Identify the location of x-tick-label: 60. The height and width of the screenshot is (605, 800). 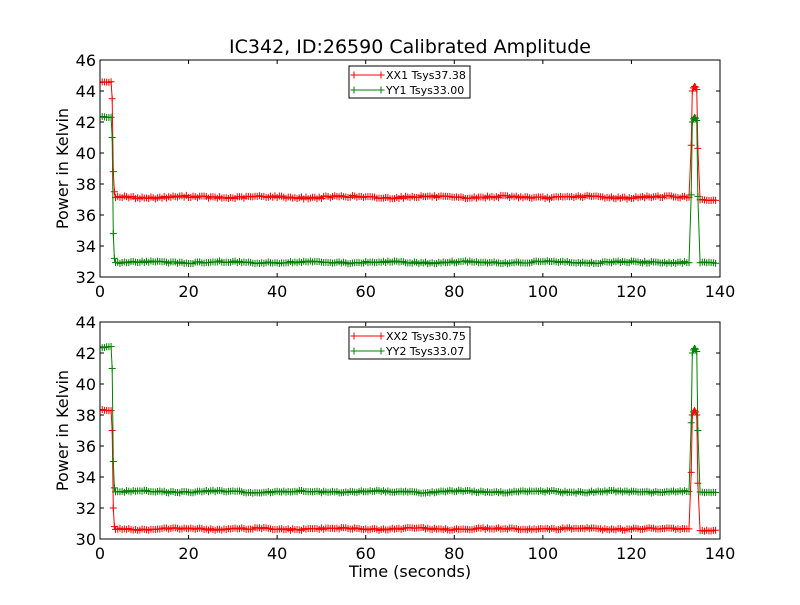
(366, 553).